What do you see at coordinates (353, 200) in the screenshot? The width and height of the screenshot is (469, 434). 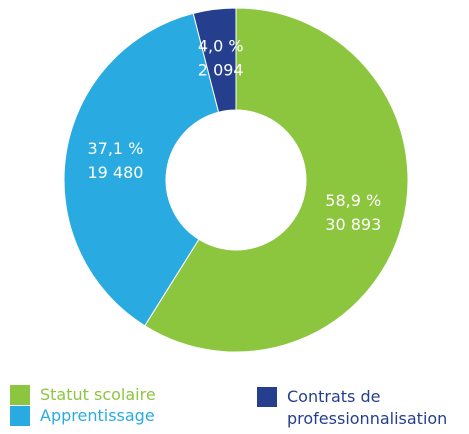 I see `value-label: 58,9 %` at bounding box center [353, 200].